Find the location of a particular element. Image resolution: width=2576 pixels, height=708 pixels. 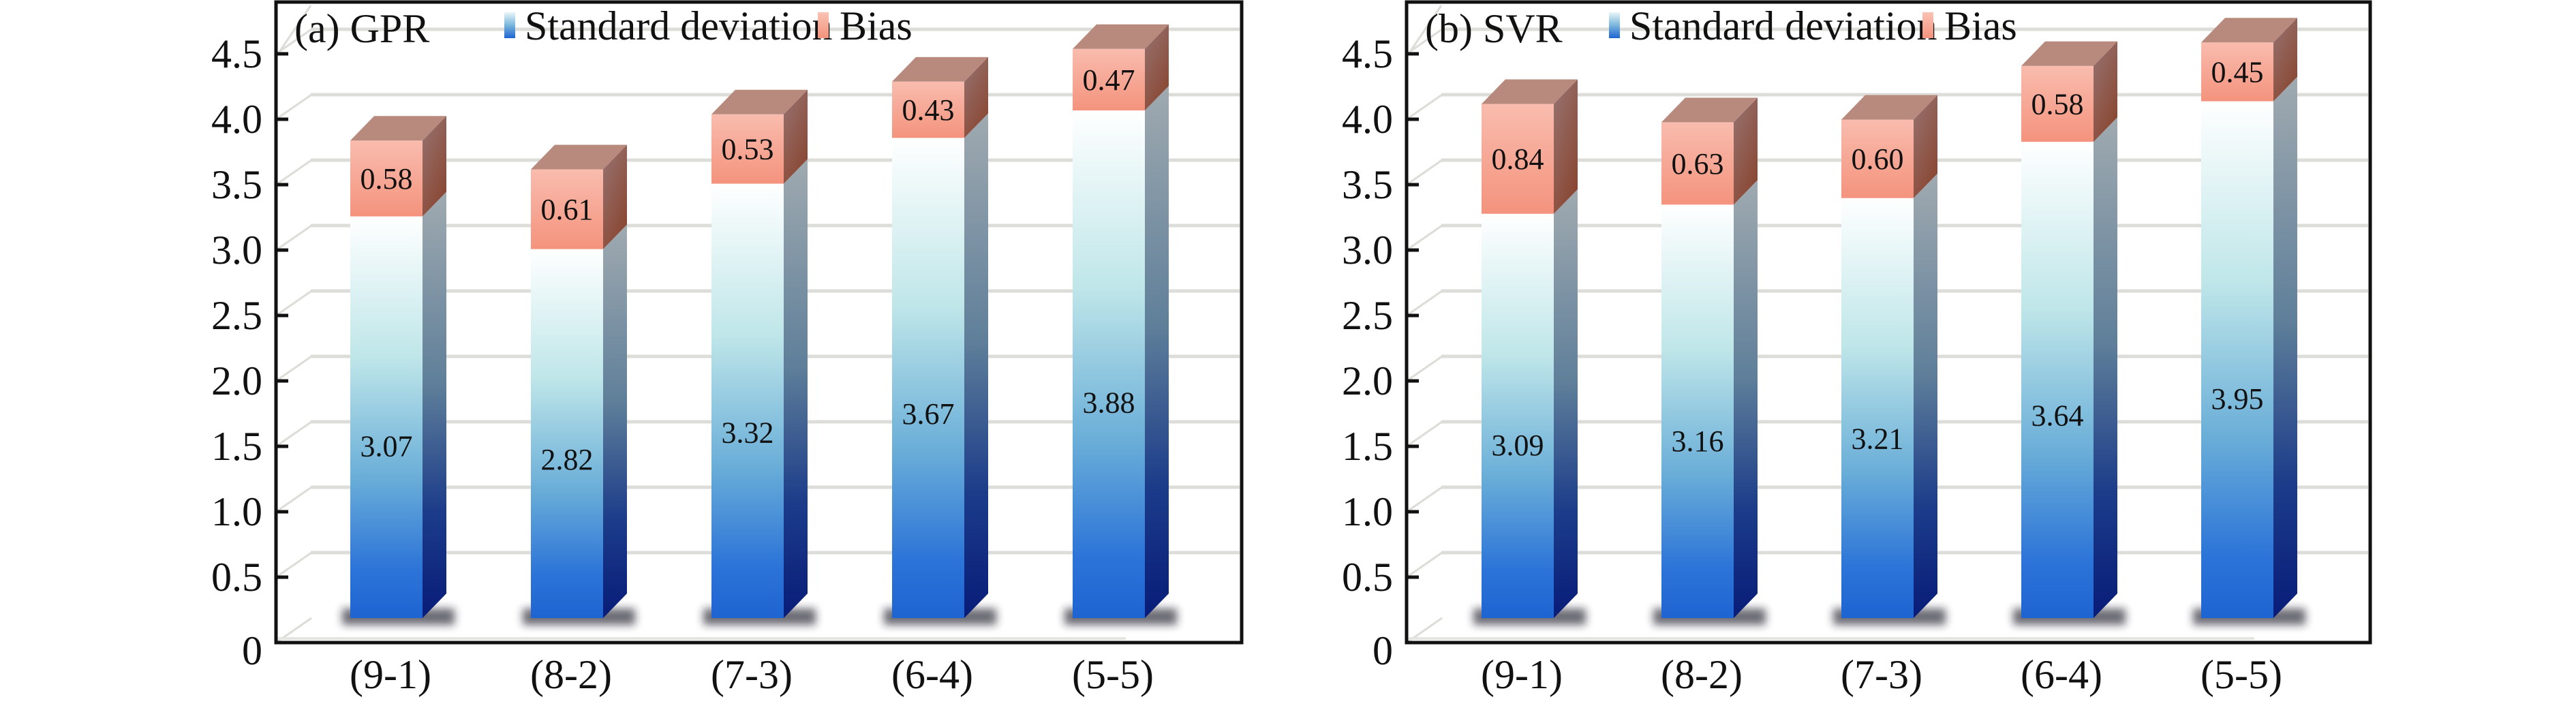

data-label-bias: 0.63 is located at coordinates (1698, 164).